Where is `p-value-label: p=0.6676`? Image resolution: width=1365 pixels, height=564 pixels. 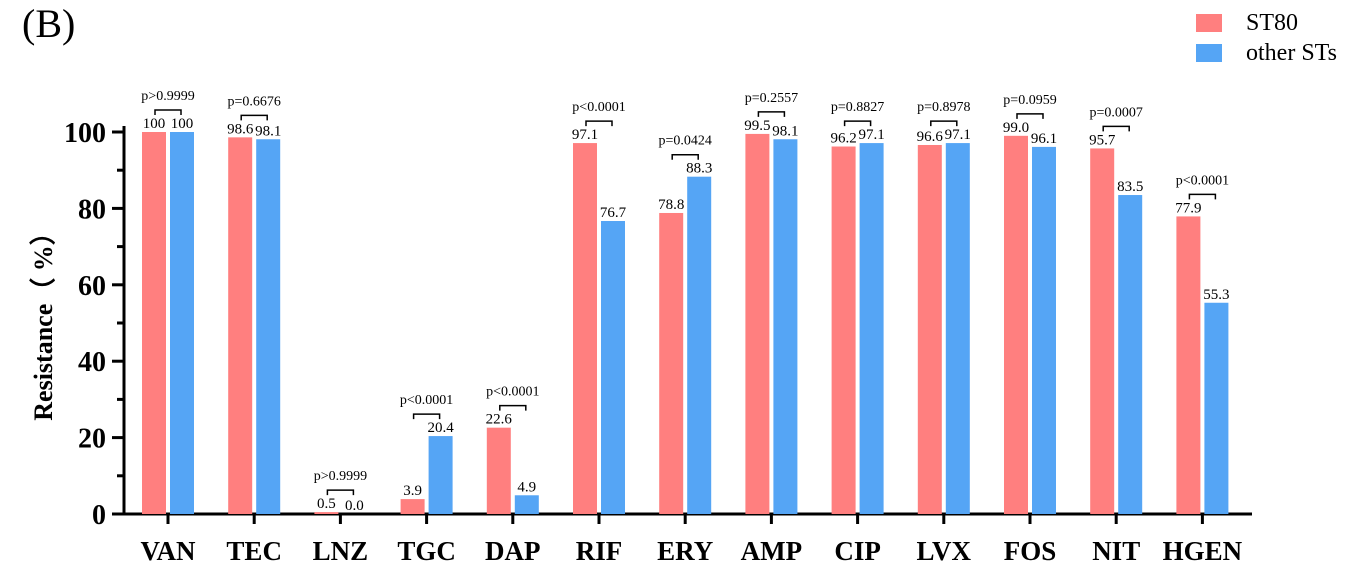
p-value-label: p=0.6676 is located at coordinates (253, 101).